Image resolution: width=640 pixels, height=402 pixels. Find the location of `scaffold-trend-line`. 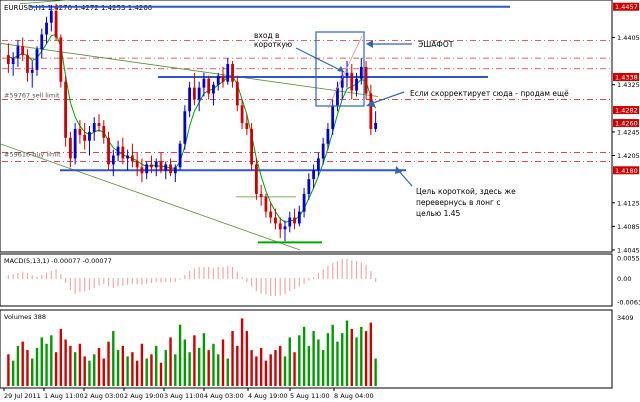

scaffold-trend-line is located at coordinates (345, 72).